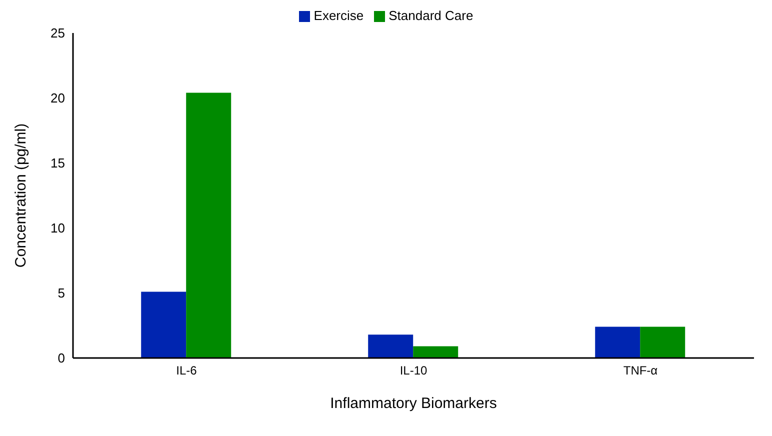 The image size is (772, 436). What do you see at coordinates (57, 33) in the screenshot?
I see `y-tick-label: 25` at bounding box center [57, 33].